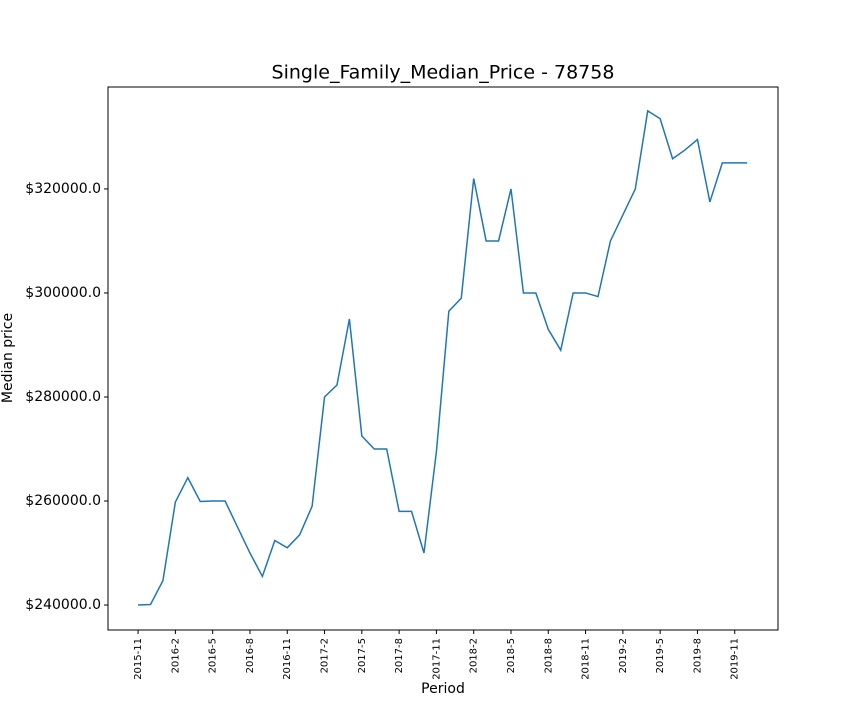 The height and width of the screenshot is (720, 864). What do you see at coordinates (362, 655) in the screenshot?
I see `x-tick-label: 2017-5` at bounding box center [362, 655].